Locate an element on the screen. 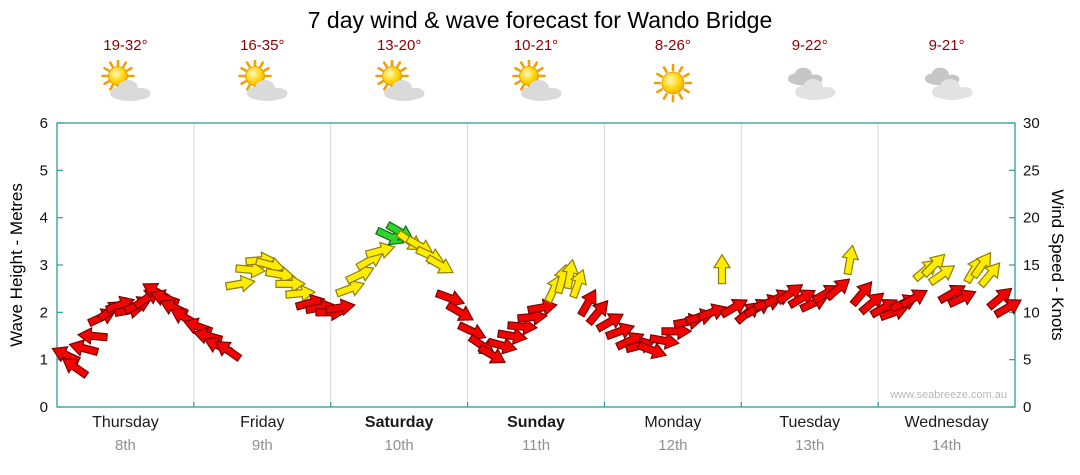 This screenshot has height=475, width=1080. day-date: 13th is located at coordinates (810, 445).